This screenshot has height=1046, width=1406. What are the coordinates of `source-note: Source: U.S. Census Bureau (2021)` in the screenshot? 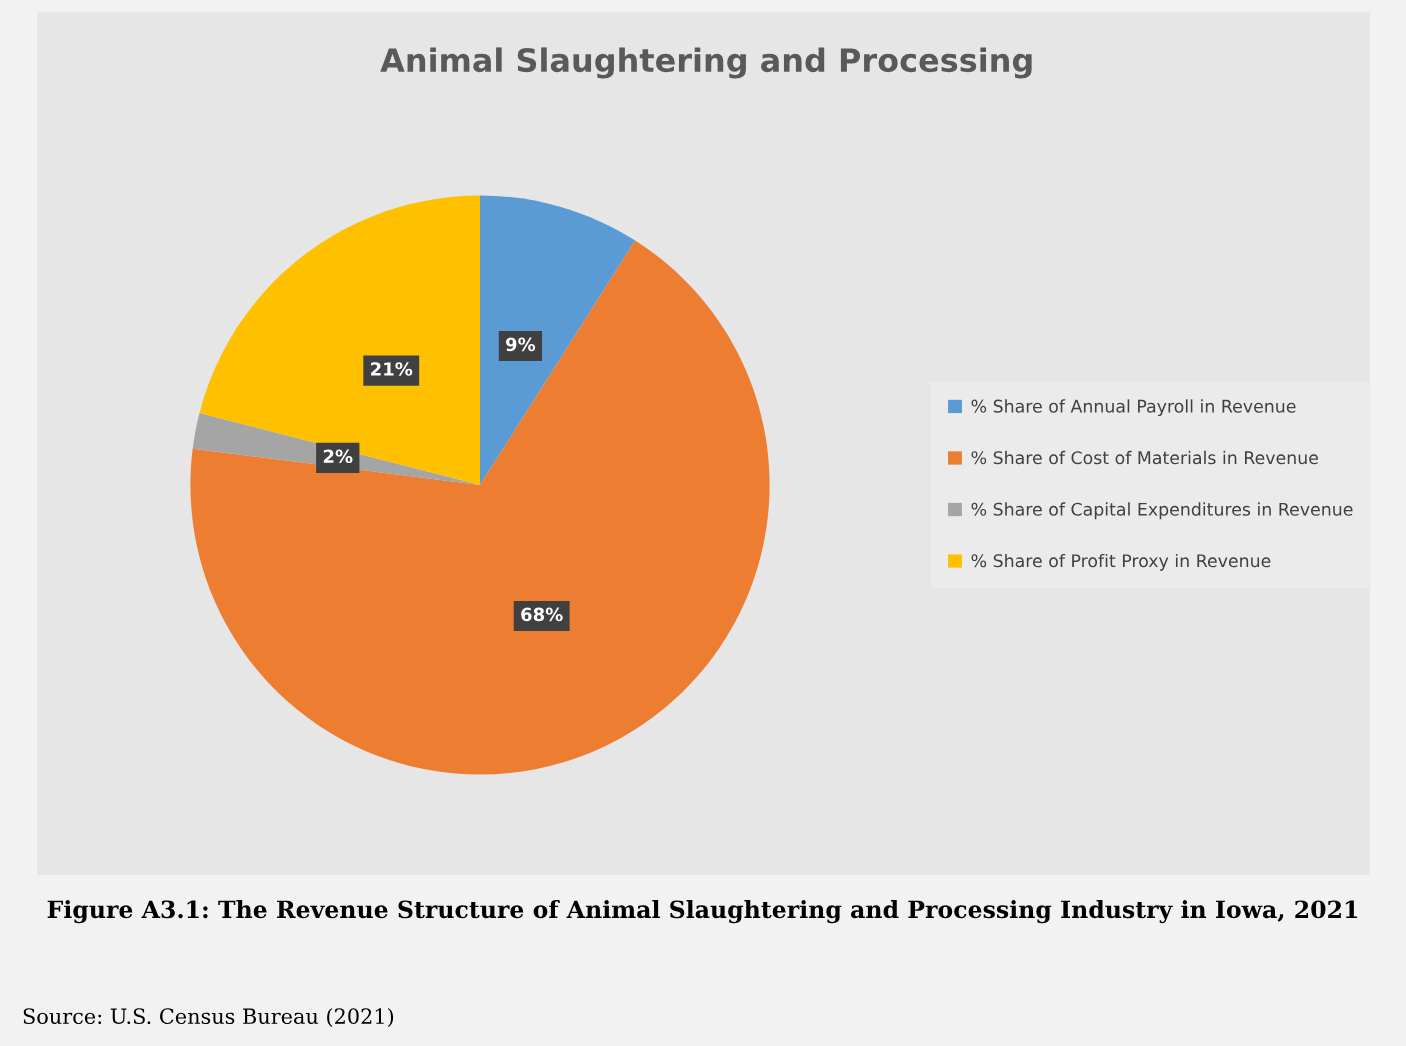 It's located at (208, 1017).